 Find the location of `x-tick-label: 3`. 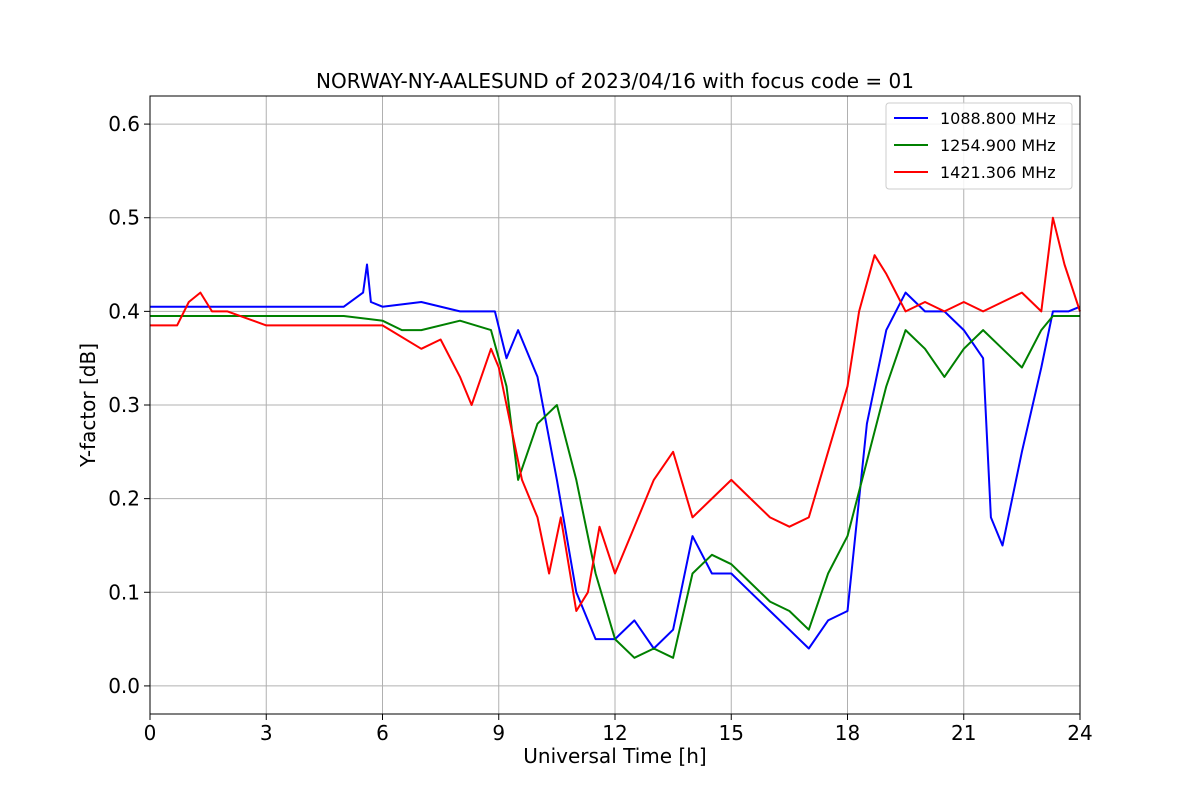

x-tick-label: 3 is located at coordinates (266, 733).